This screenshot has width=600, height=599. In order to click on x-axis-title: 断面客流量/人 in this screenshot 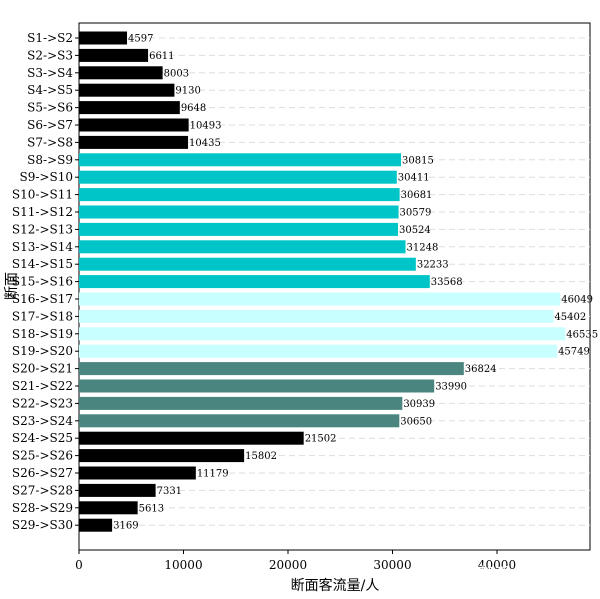, I will do `click(335, 585)`.